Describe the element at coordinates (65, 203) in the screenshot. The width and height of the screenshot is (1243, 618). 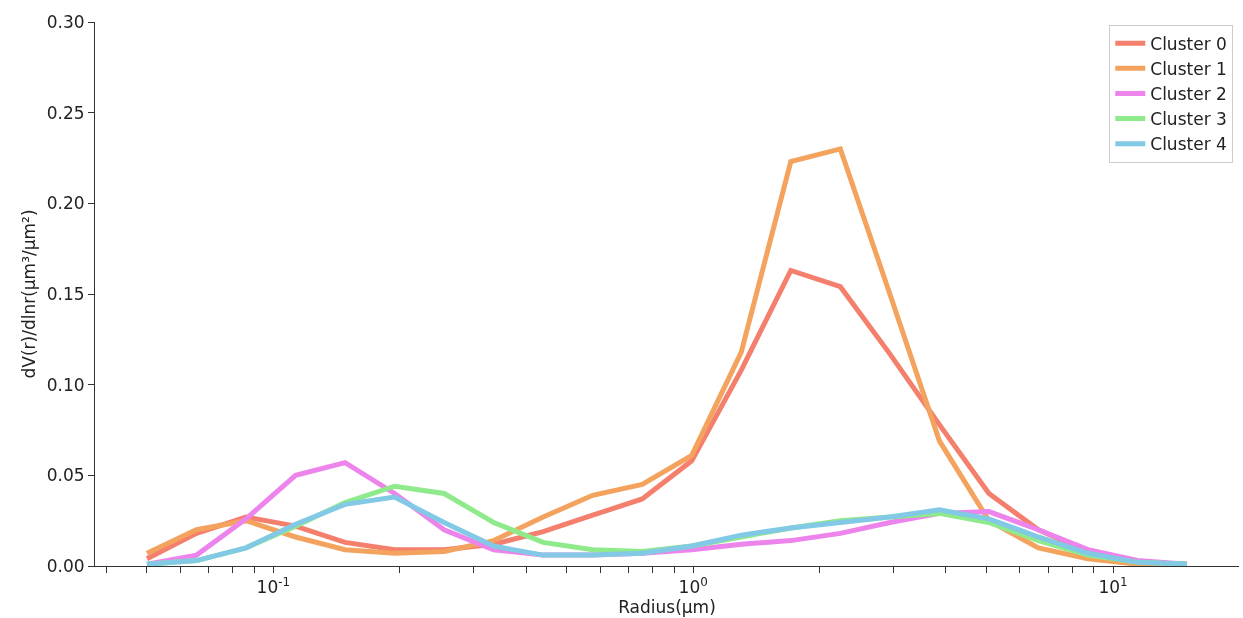
I see `y-tick-label: 0.20` at that location.